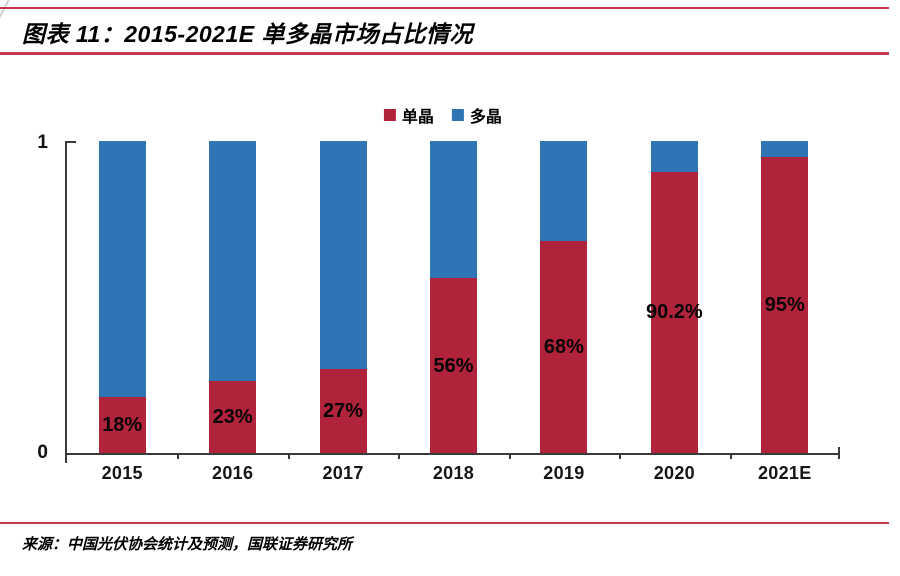 Image resolution: width=900 pixels, height=576 pixels. I want to click on x-axis-label-2021E: 2021E, so click(785, 473).